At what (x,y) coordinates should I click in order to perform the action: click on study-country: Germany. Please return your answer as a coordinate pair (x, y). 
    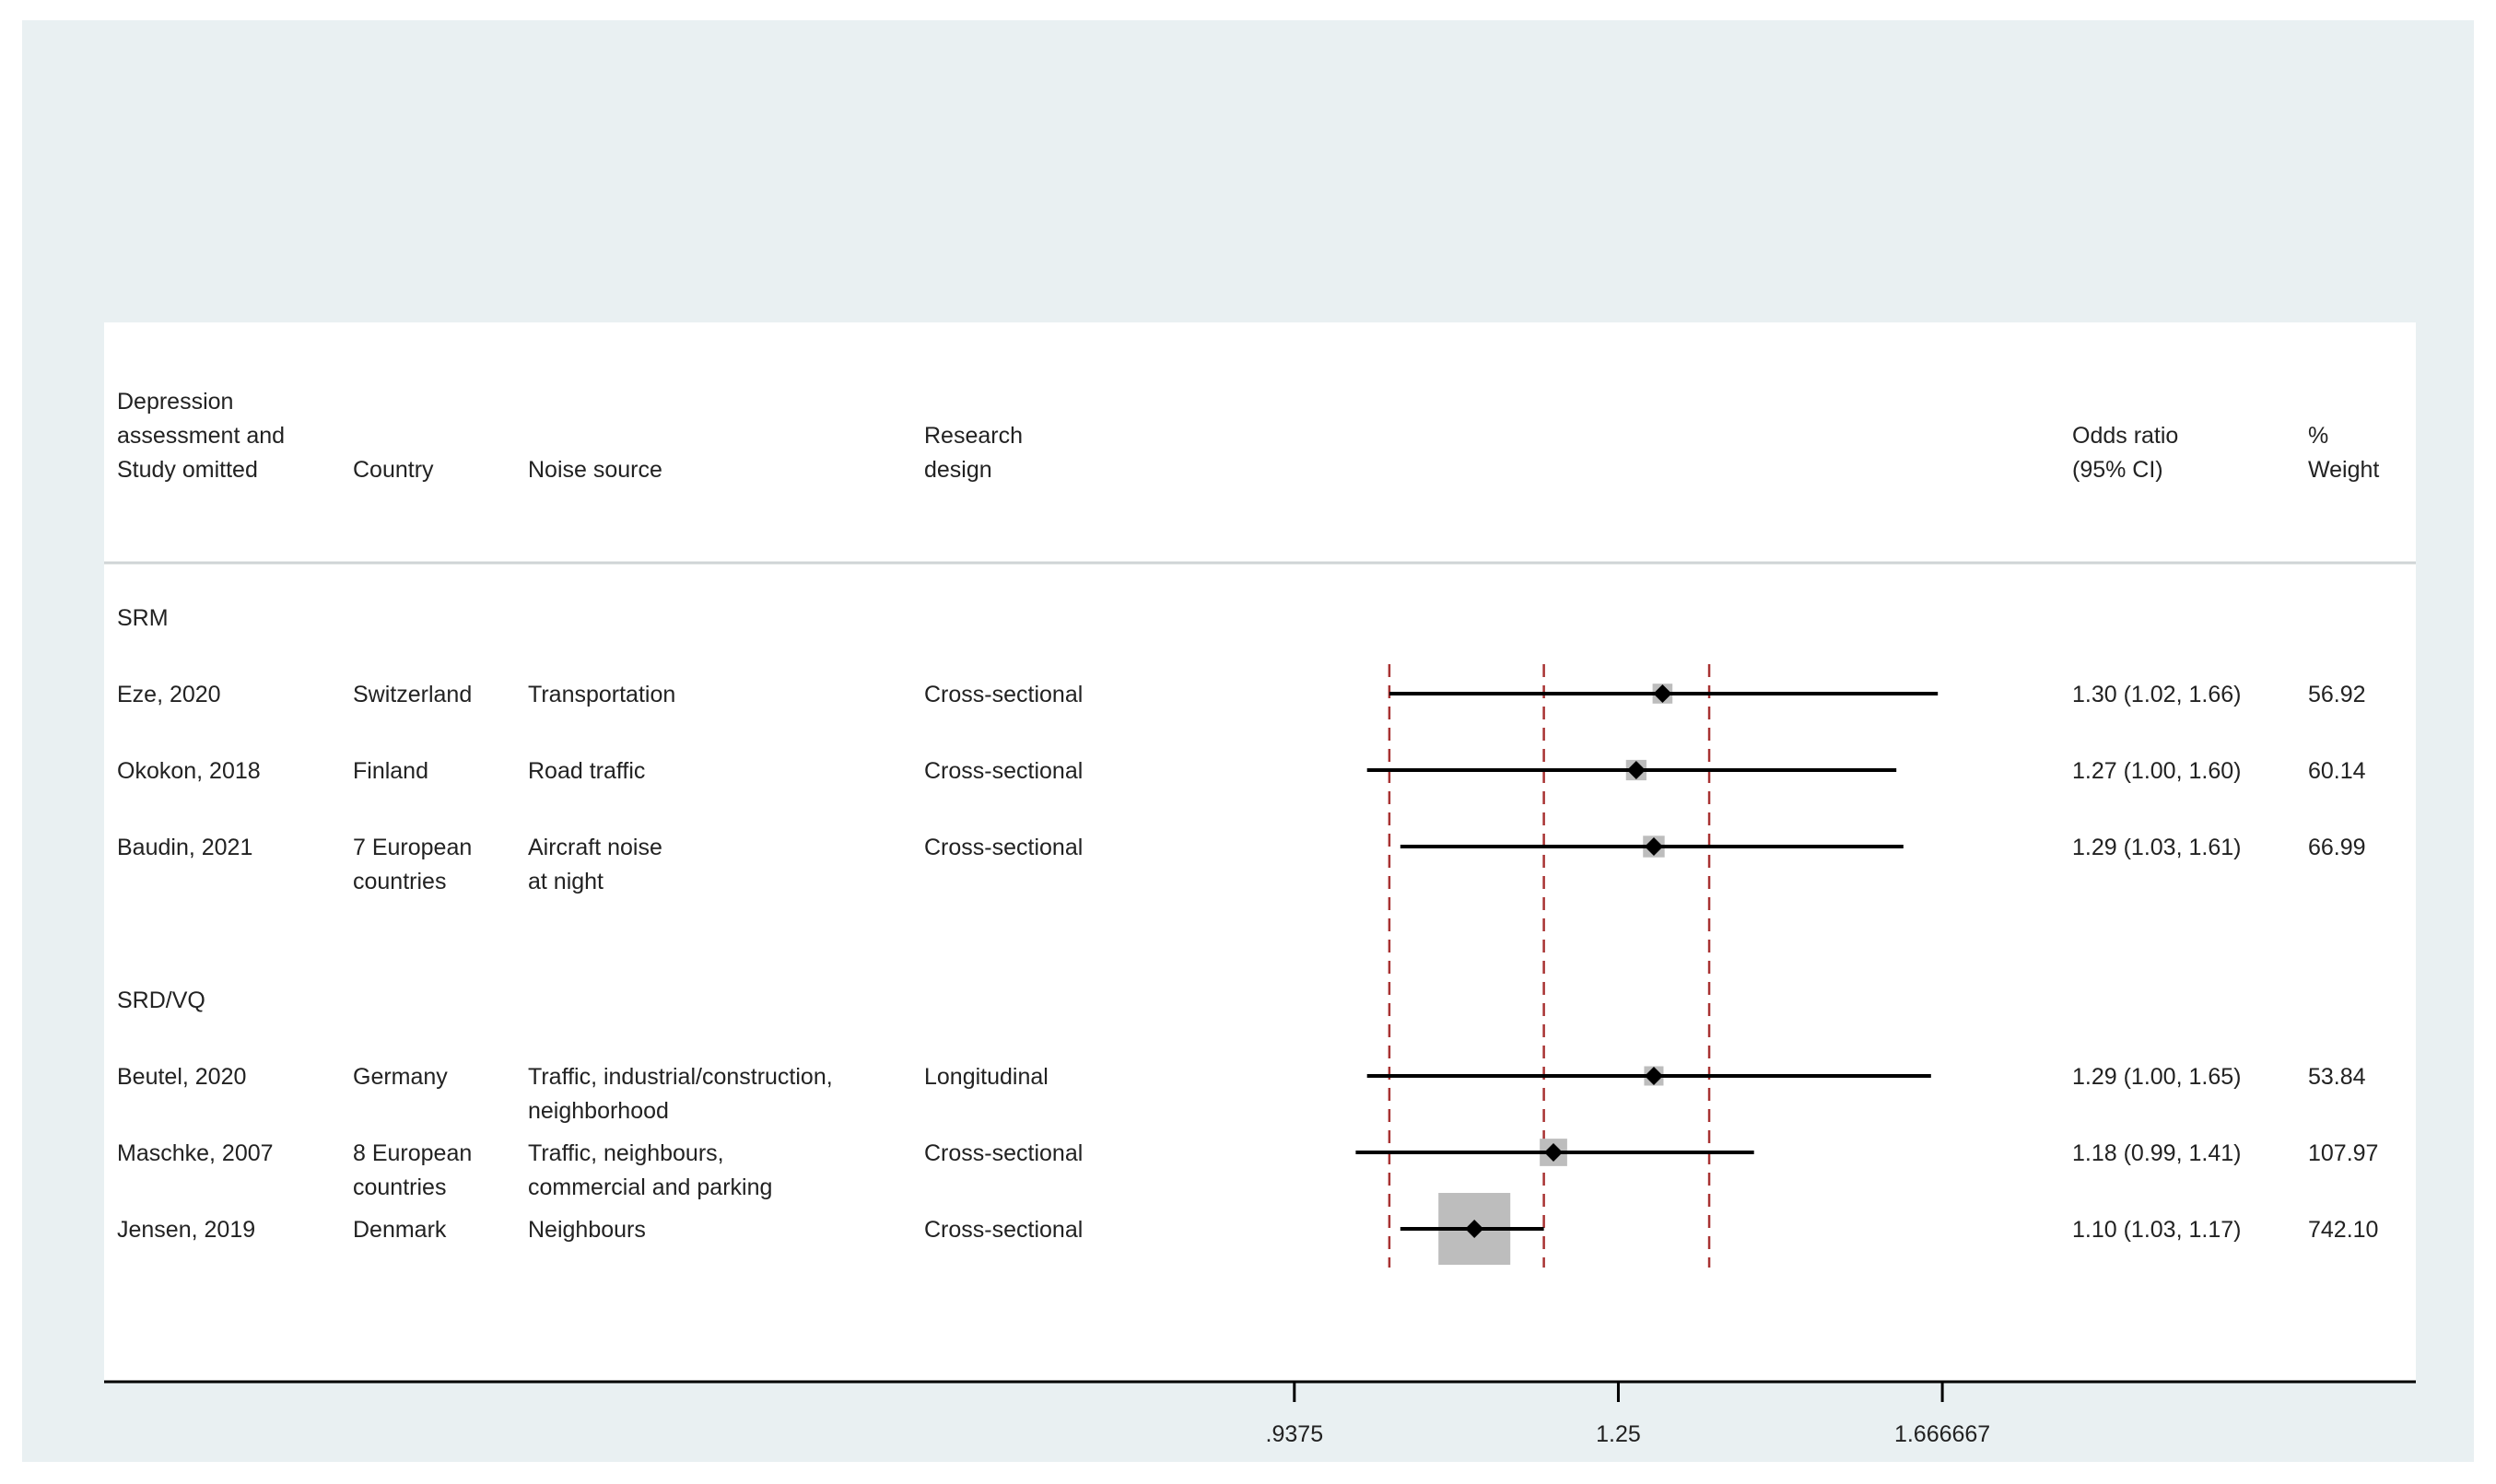
    Looking at the image, I should click on (401, 1077).